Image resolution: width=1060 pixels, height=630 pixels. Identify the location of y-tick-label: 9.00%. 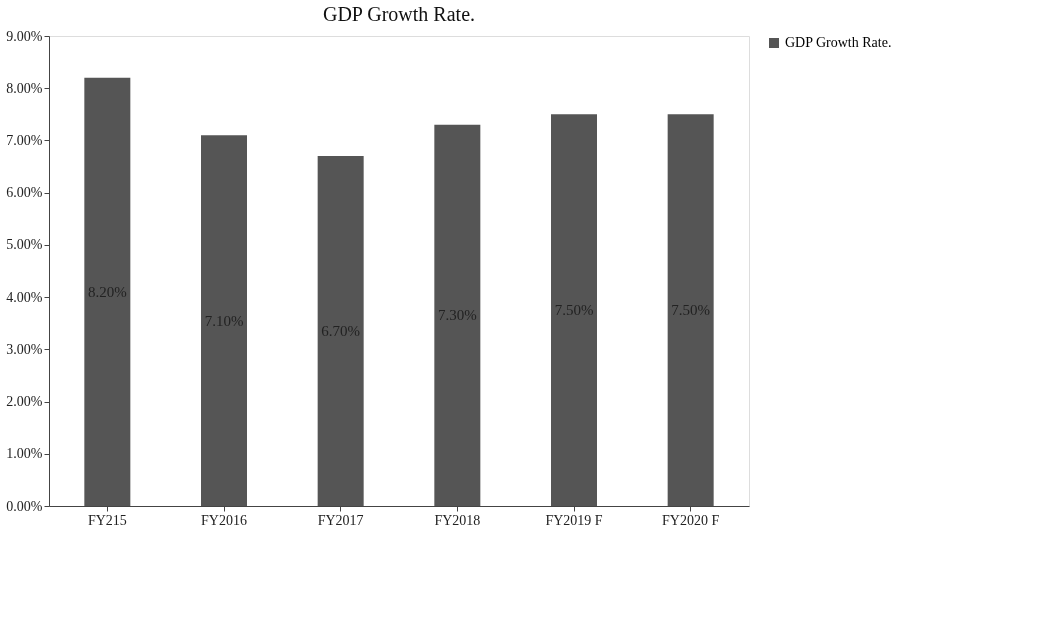
(24, 36).